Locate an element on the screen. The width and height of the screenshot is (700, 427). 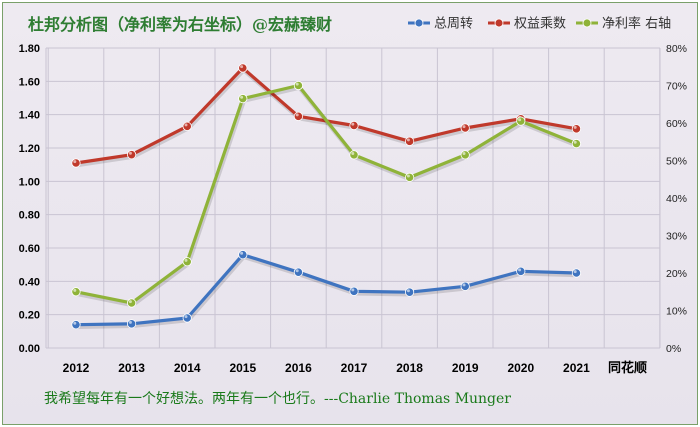
legend-label: 权益乘数 is located at coordinates (540, 24).